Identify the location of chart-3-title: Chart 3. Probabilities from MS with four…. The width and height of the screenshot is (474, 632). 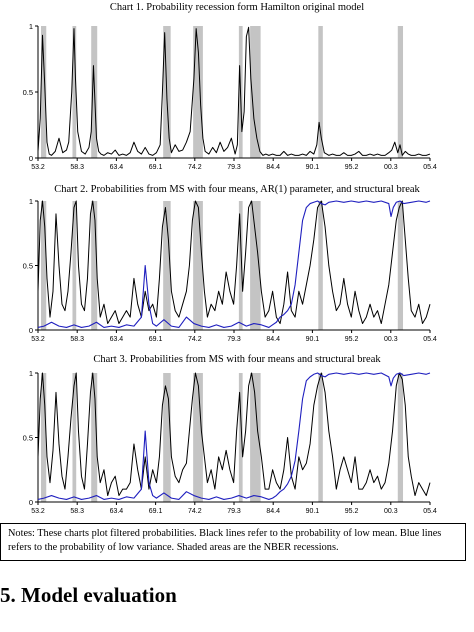
(237, 359).